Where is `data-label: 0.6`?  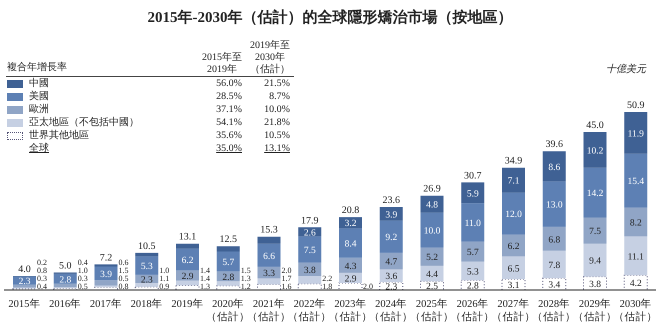
data-label: 0.6 is located at coordinates (123, 262).